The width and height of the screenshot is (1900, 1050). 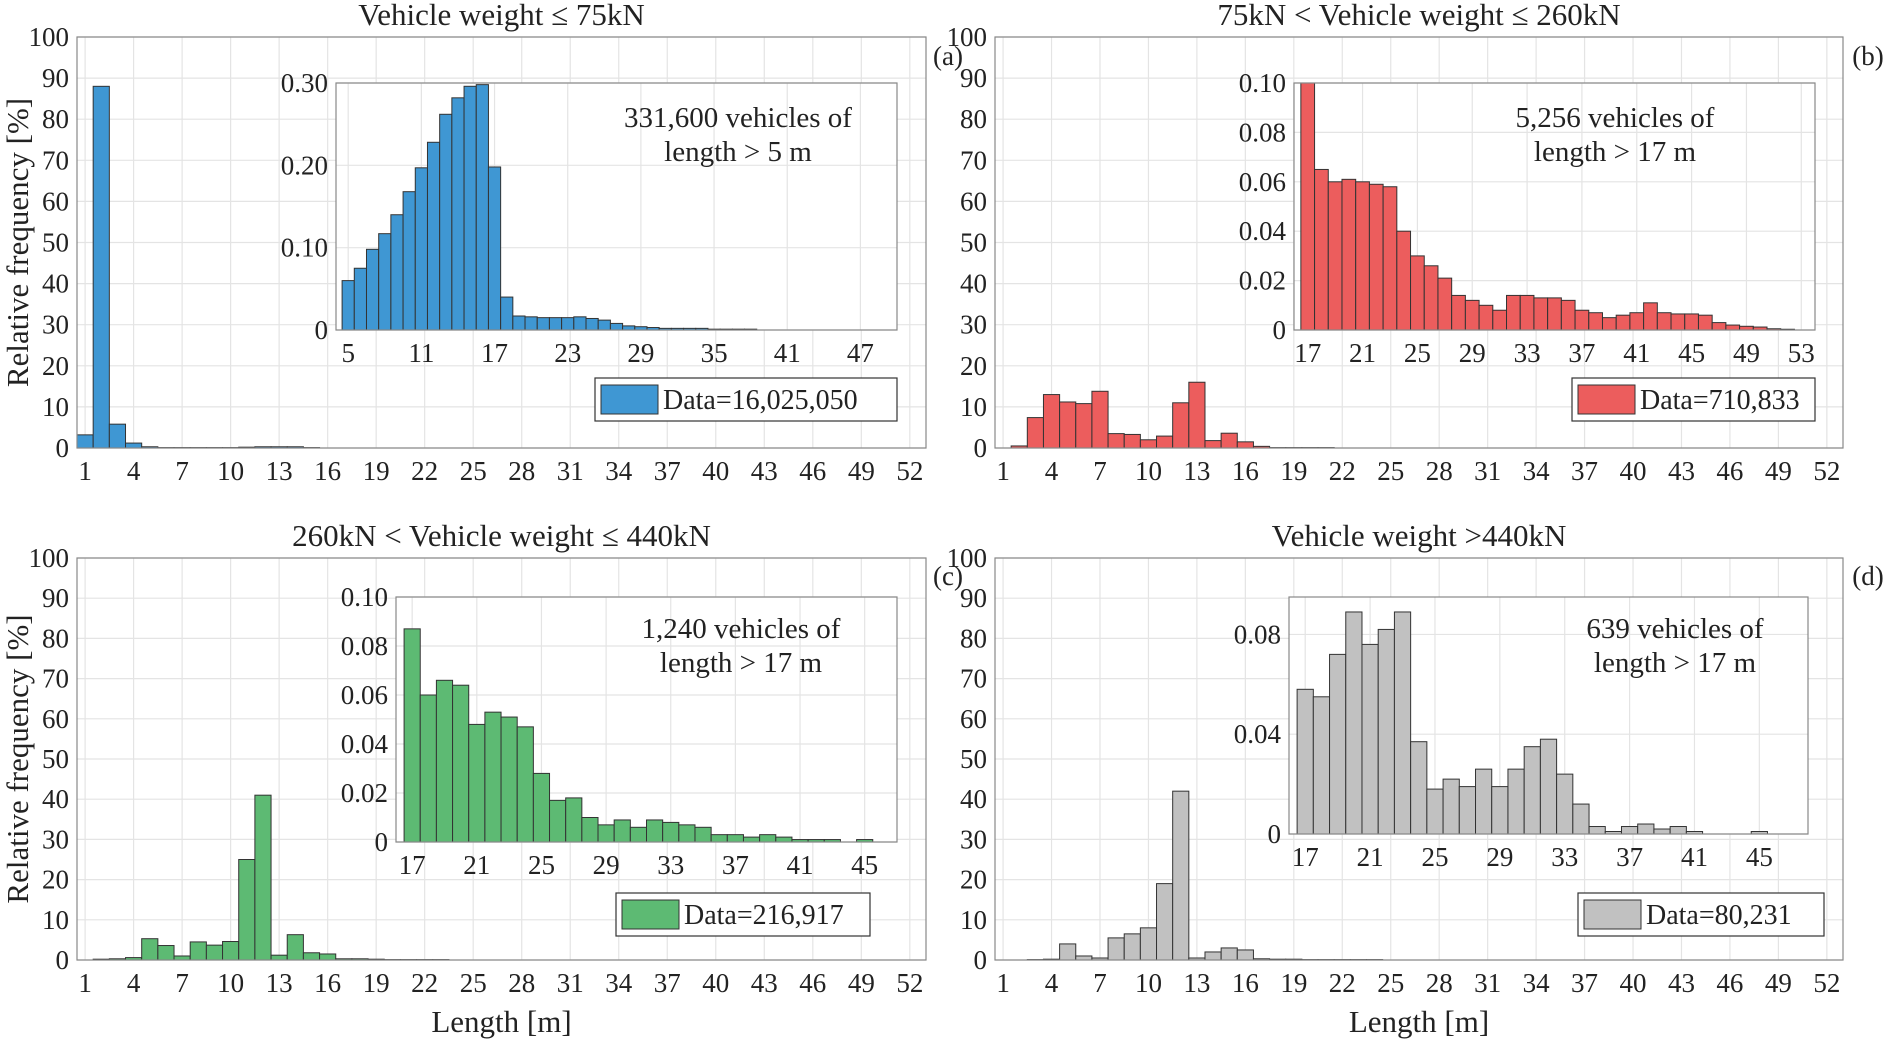 I want to click on x-tick-label: 28, so click(x=1439, y=471).